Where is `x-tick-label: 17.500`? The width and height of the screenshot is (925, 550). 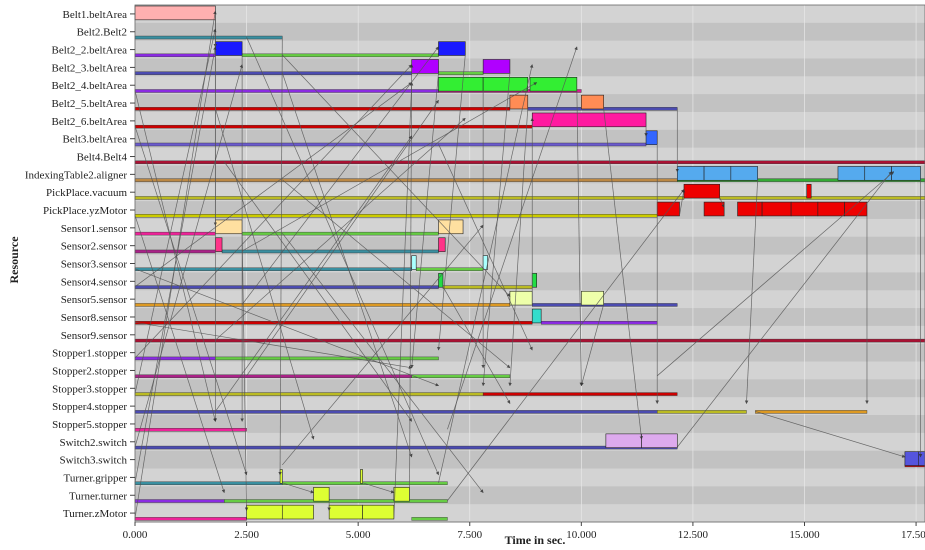
x-tick-label: 17.500 is located at coordinates (913, 535).